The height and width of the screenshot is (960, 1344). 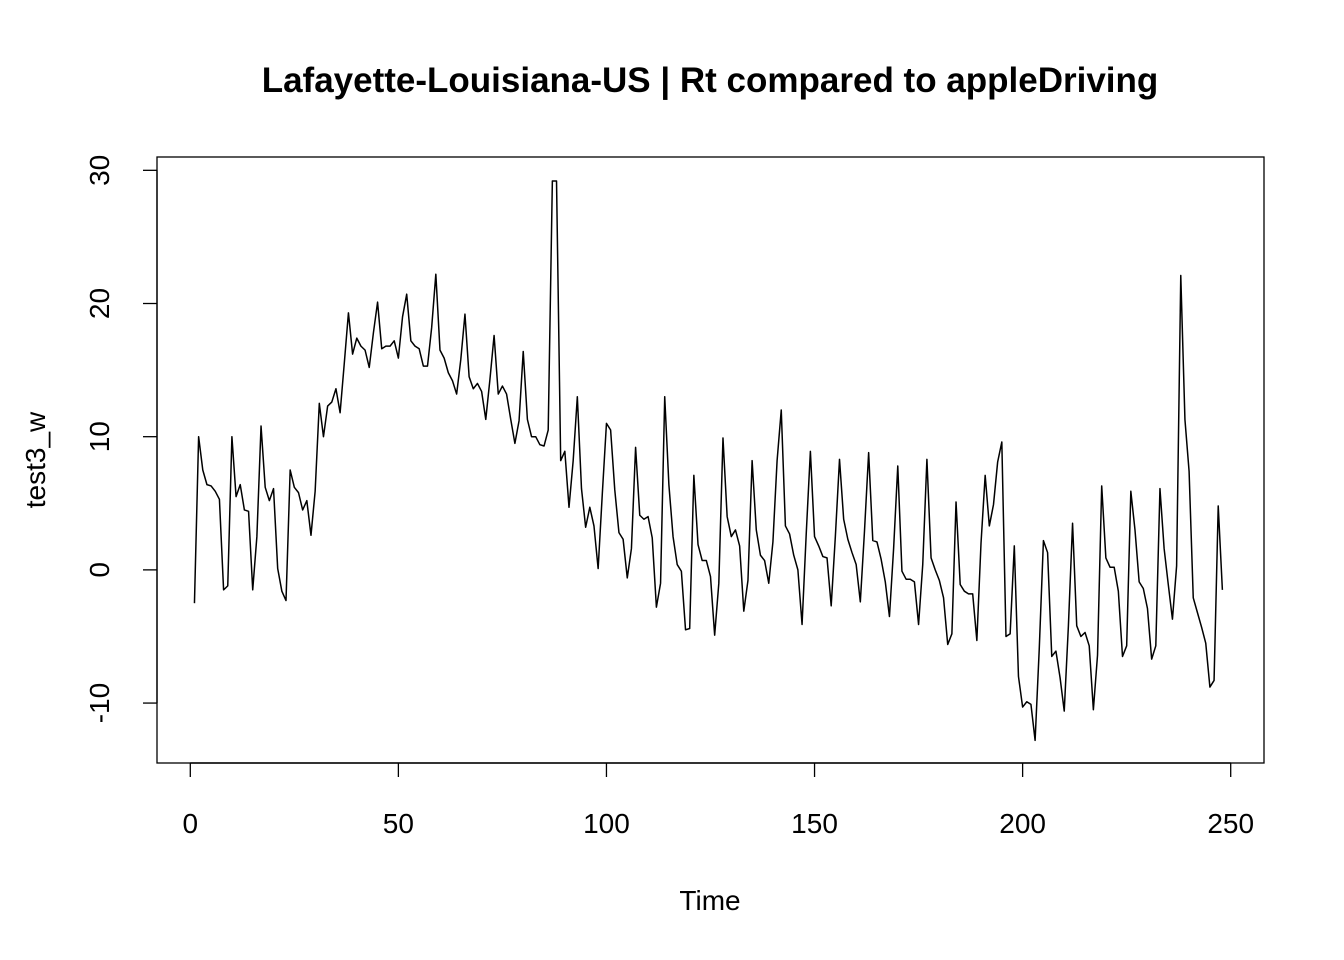 What do you see at coordinates (1230, 823) in the screenshot?
I see `x-tick-label: 250` at bounding box center [1230, 823].